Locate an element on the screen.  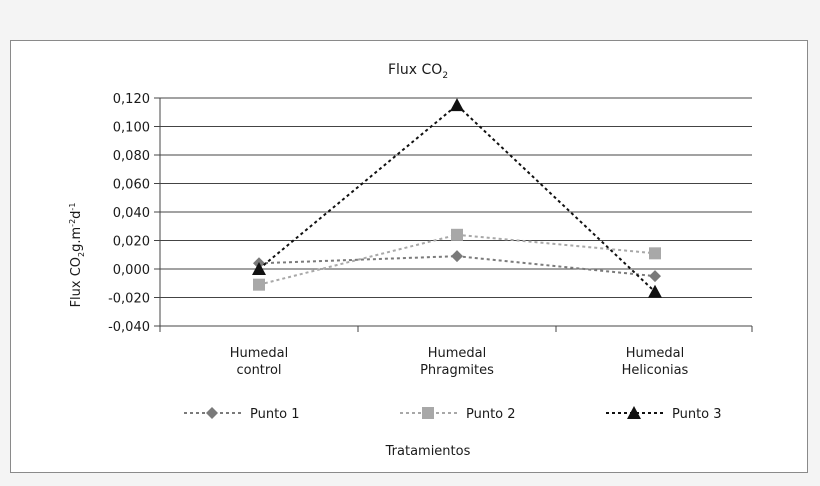
legend-label: Punto 3 is located at coordinates (697, 414).